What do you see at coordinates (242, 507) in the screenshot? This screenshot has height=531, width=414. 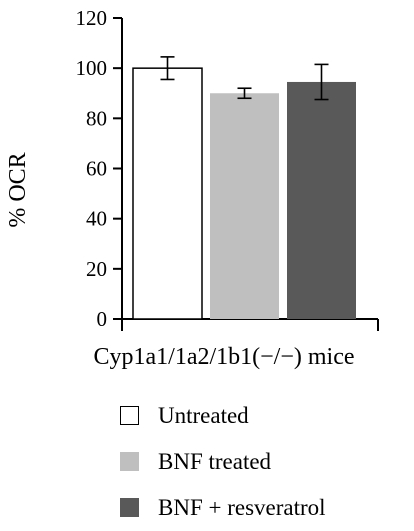 I see `legend-label: BNF + resveratrol` at bounding box center [242, 507].